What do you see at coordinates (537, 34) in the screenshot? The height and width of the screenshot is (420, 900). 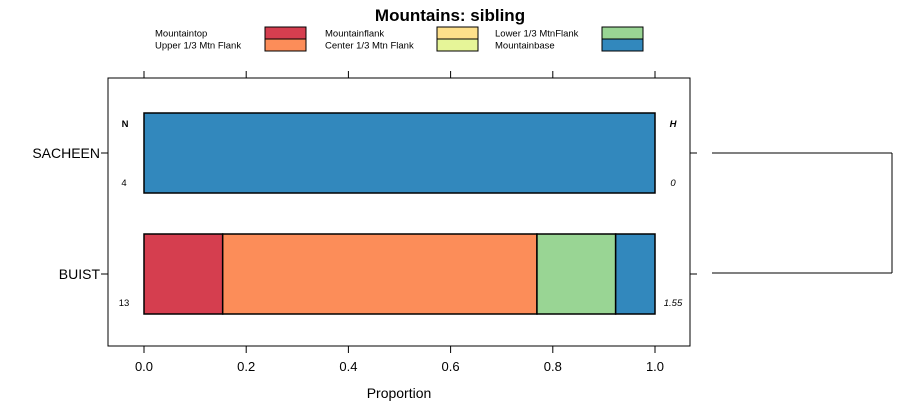 I see `legend-label: Lower 1/3 MtnFlank` at bounding box center [537, 34].